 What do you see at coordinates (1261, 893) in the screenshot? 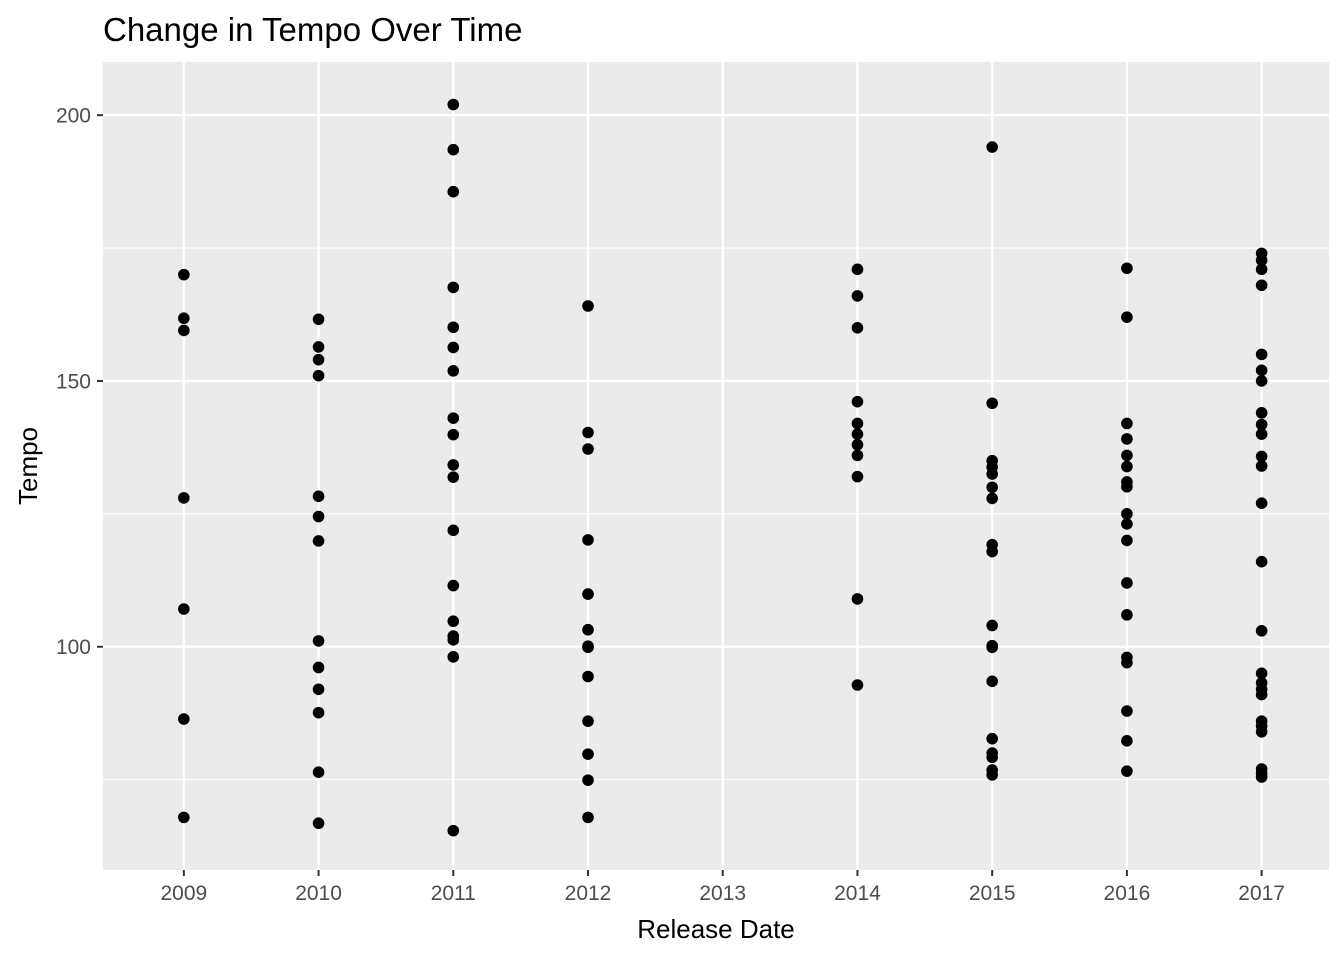
I see `x-tick-label: 2017` at bounding box center [1261, 893].